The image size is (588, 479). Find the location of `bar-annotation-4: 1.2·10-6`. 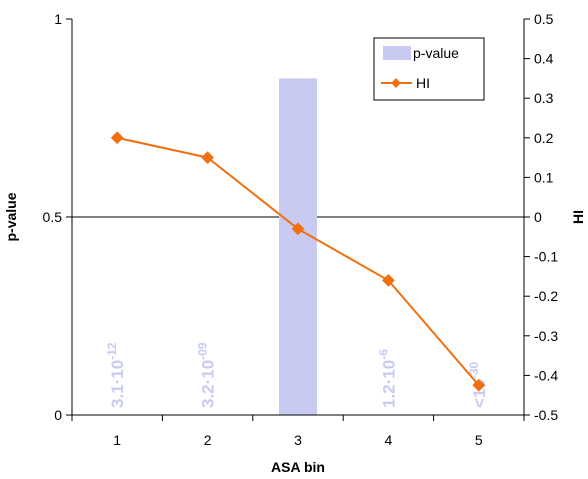

bar-annotation-4: 1.2·10-6 is located at coordinates (387, 378).